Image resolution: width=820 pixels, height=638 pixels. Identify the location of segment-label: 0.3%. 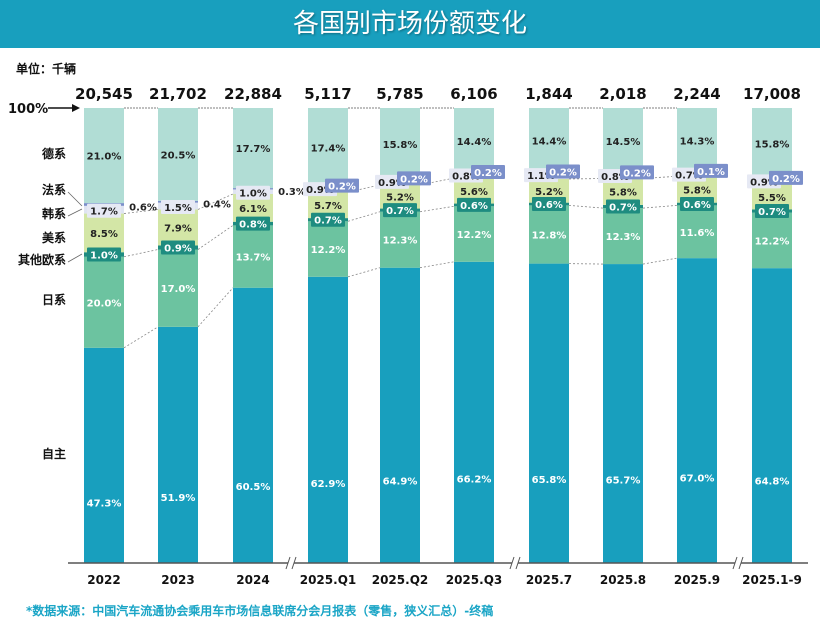
(292, 192).